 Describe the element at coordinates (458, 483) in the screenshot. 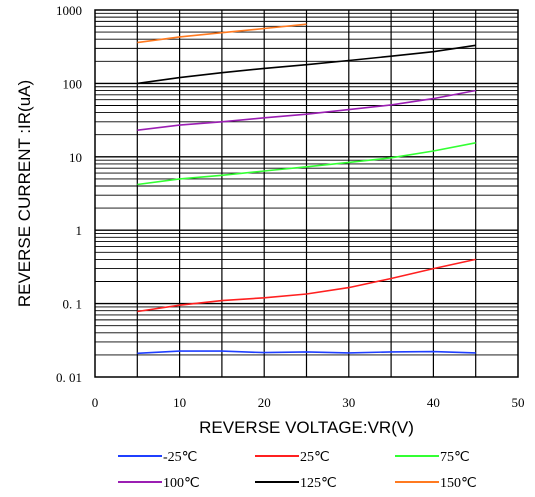

I see `legend-label: 150℃` at that location.